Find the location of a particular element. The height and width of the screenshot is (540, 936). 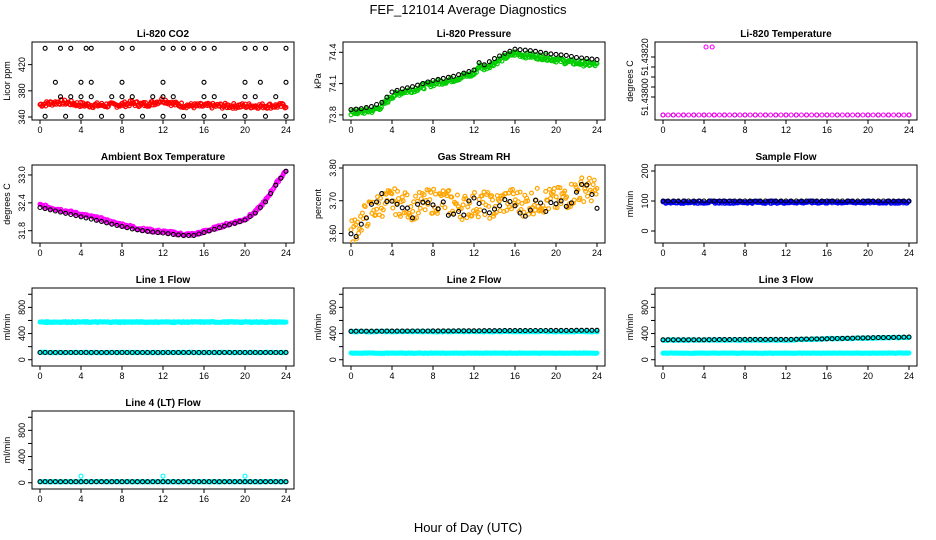

panel-title: Gas Stream RH is located at coordinates (474, 157).